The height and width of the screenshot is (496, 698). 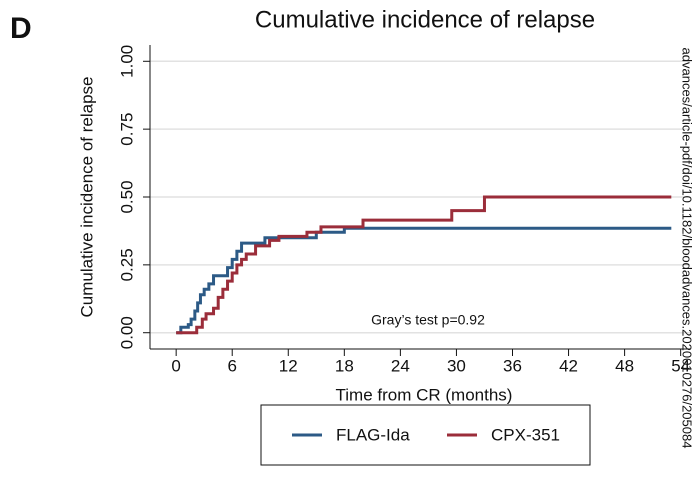 What do you see at coordinates (568, 365) in the screenshot?
I see `x-tick-label: 42` at bounding box center [568, 365].